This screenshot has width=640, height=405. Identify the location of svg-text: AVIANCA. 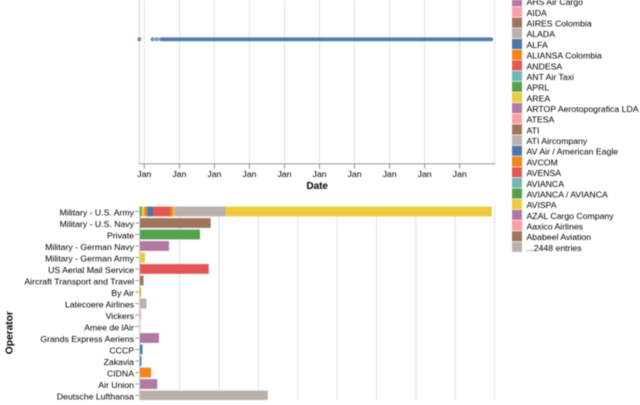
(546, 184).